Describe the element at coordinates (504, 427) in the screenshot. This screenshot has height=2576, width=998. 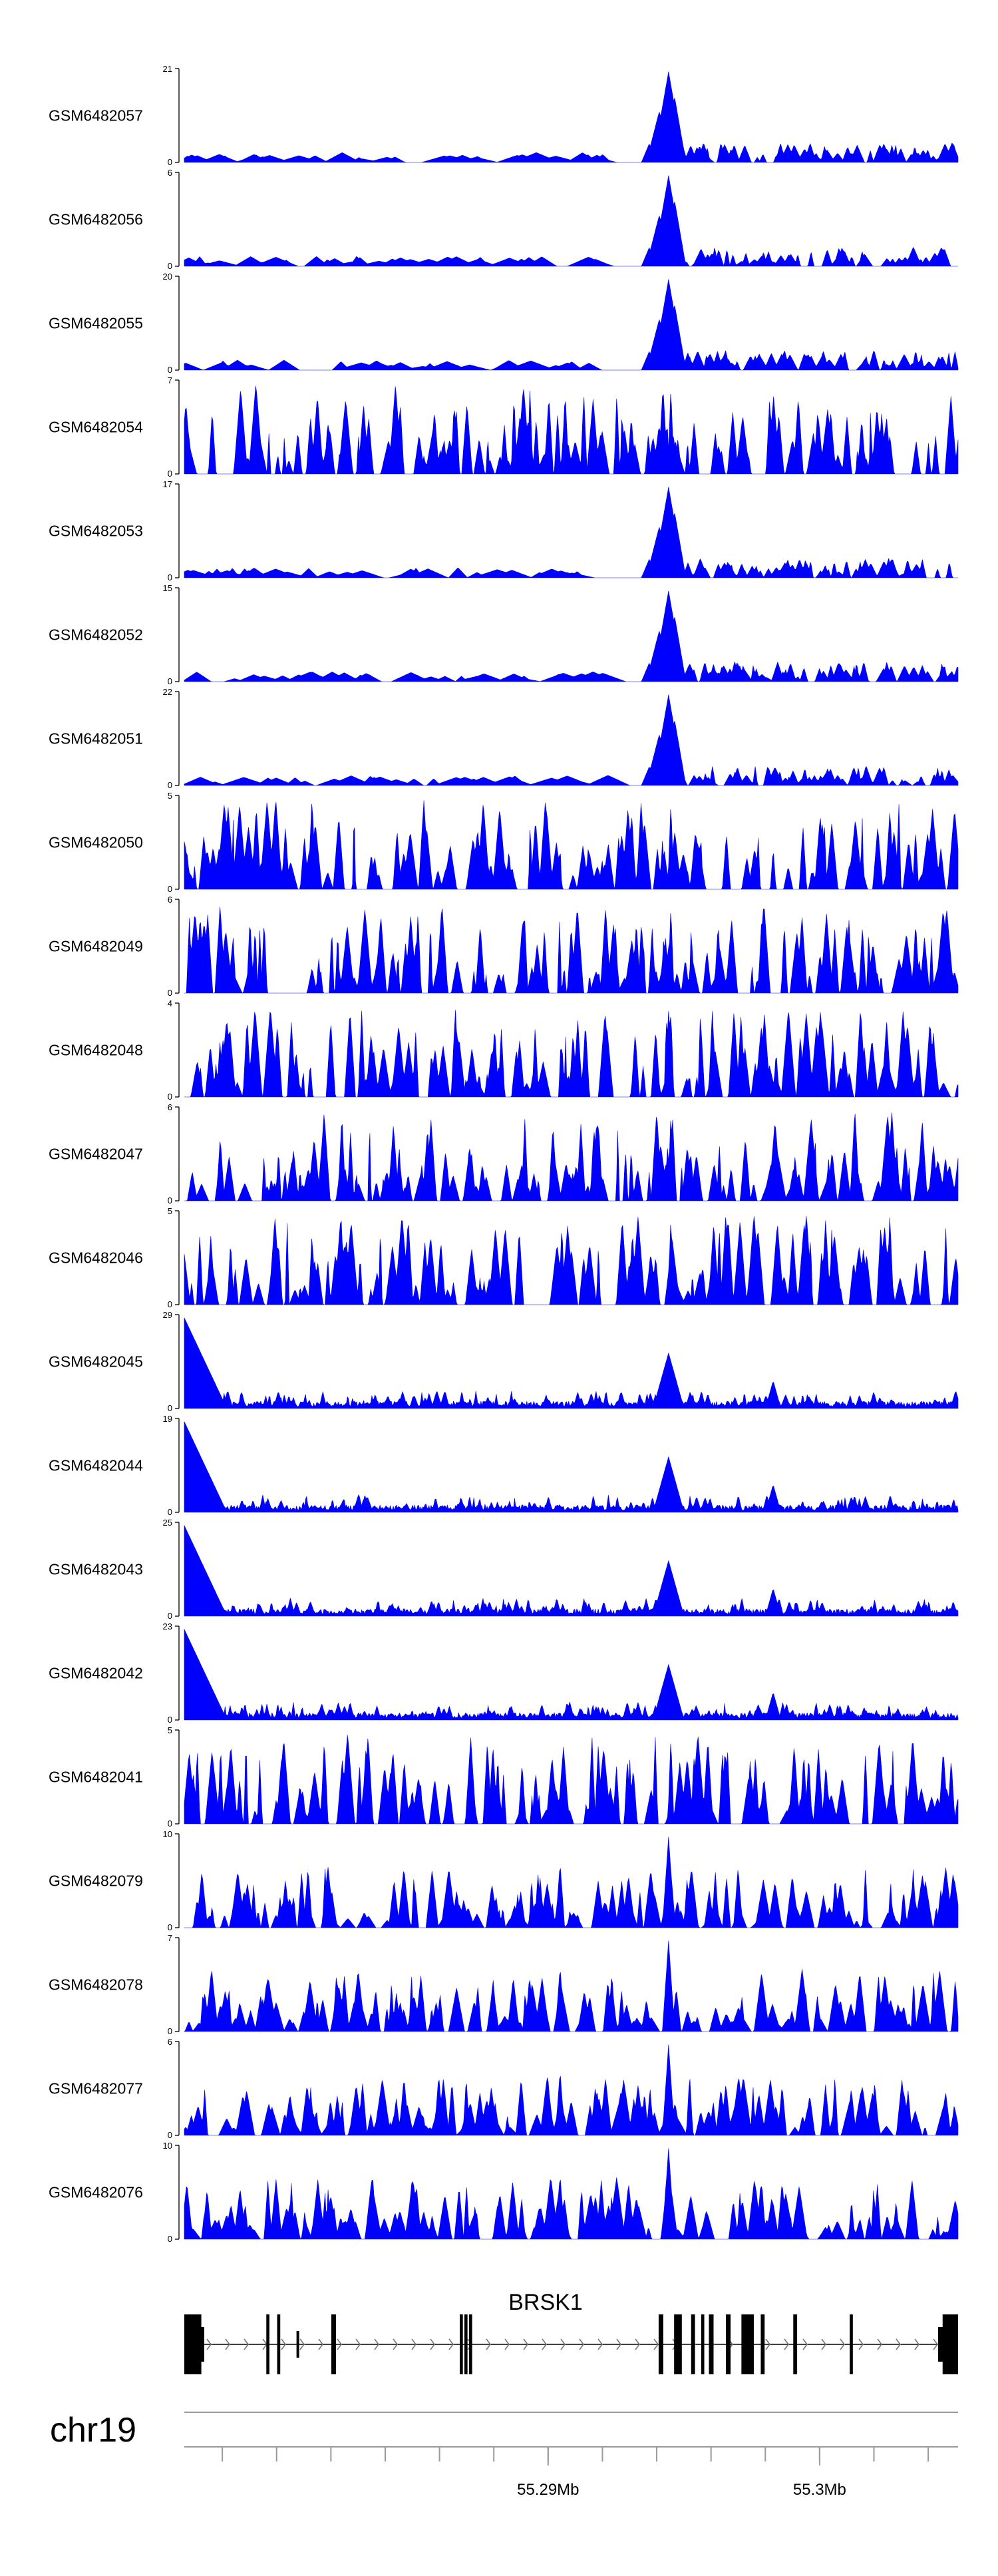
I see `track-GSM6482054: GSM6482054 7 0` at that location.